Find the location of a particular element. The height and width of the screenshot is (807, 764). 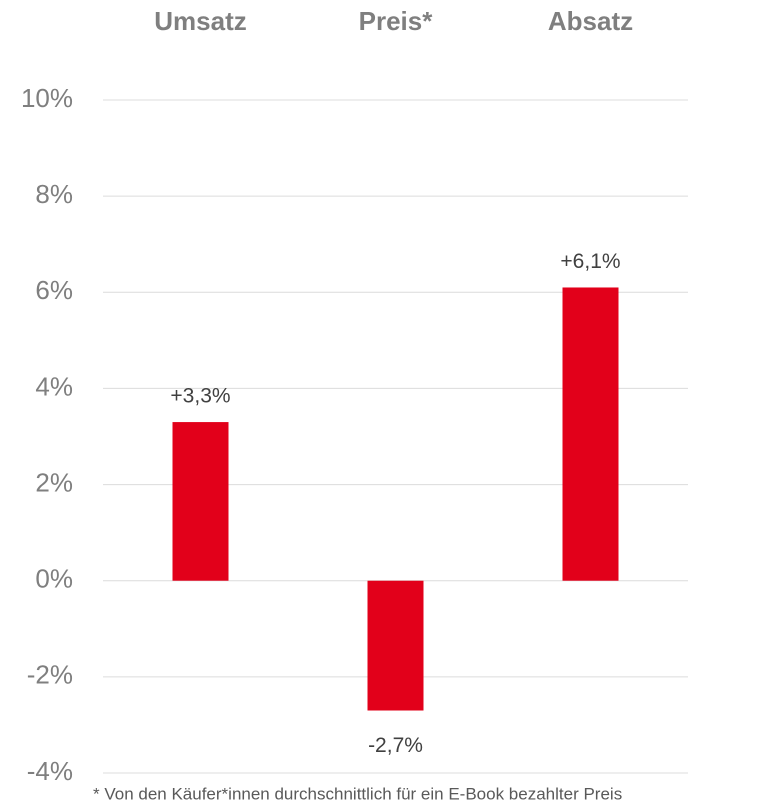

y-tick-label: 10% is located at coordinates (47, 98).